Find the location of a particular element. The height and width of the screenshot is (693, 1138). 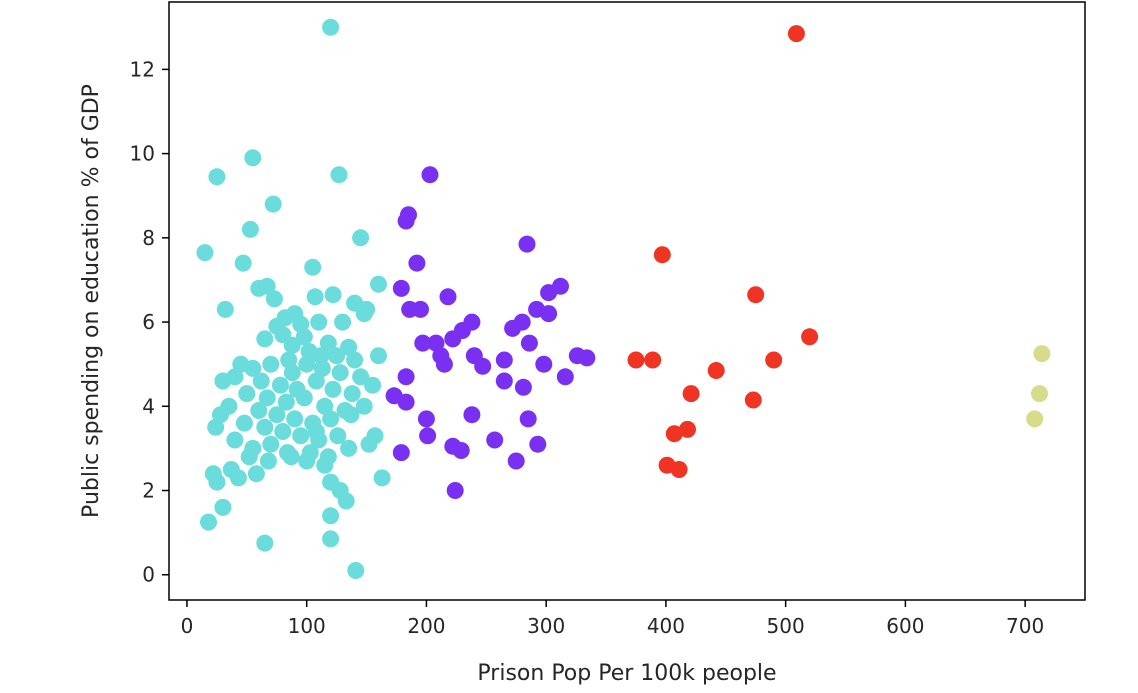

y-tick-label: 6 is located at coordinates (148, 322).